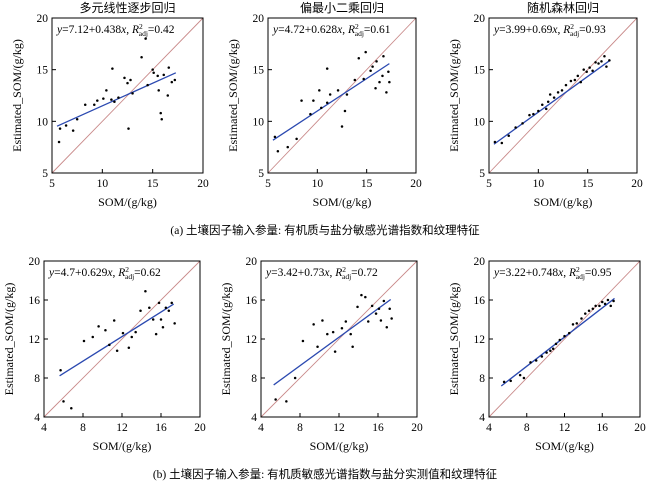 Image resolution: width=650 pixels, height=490 pixels. Describe the element at coordinates (563, 7) in the screenshot. I see `panel-title: 随机森林回归` at that location.